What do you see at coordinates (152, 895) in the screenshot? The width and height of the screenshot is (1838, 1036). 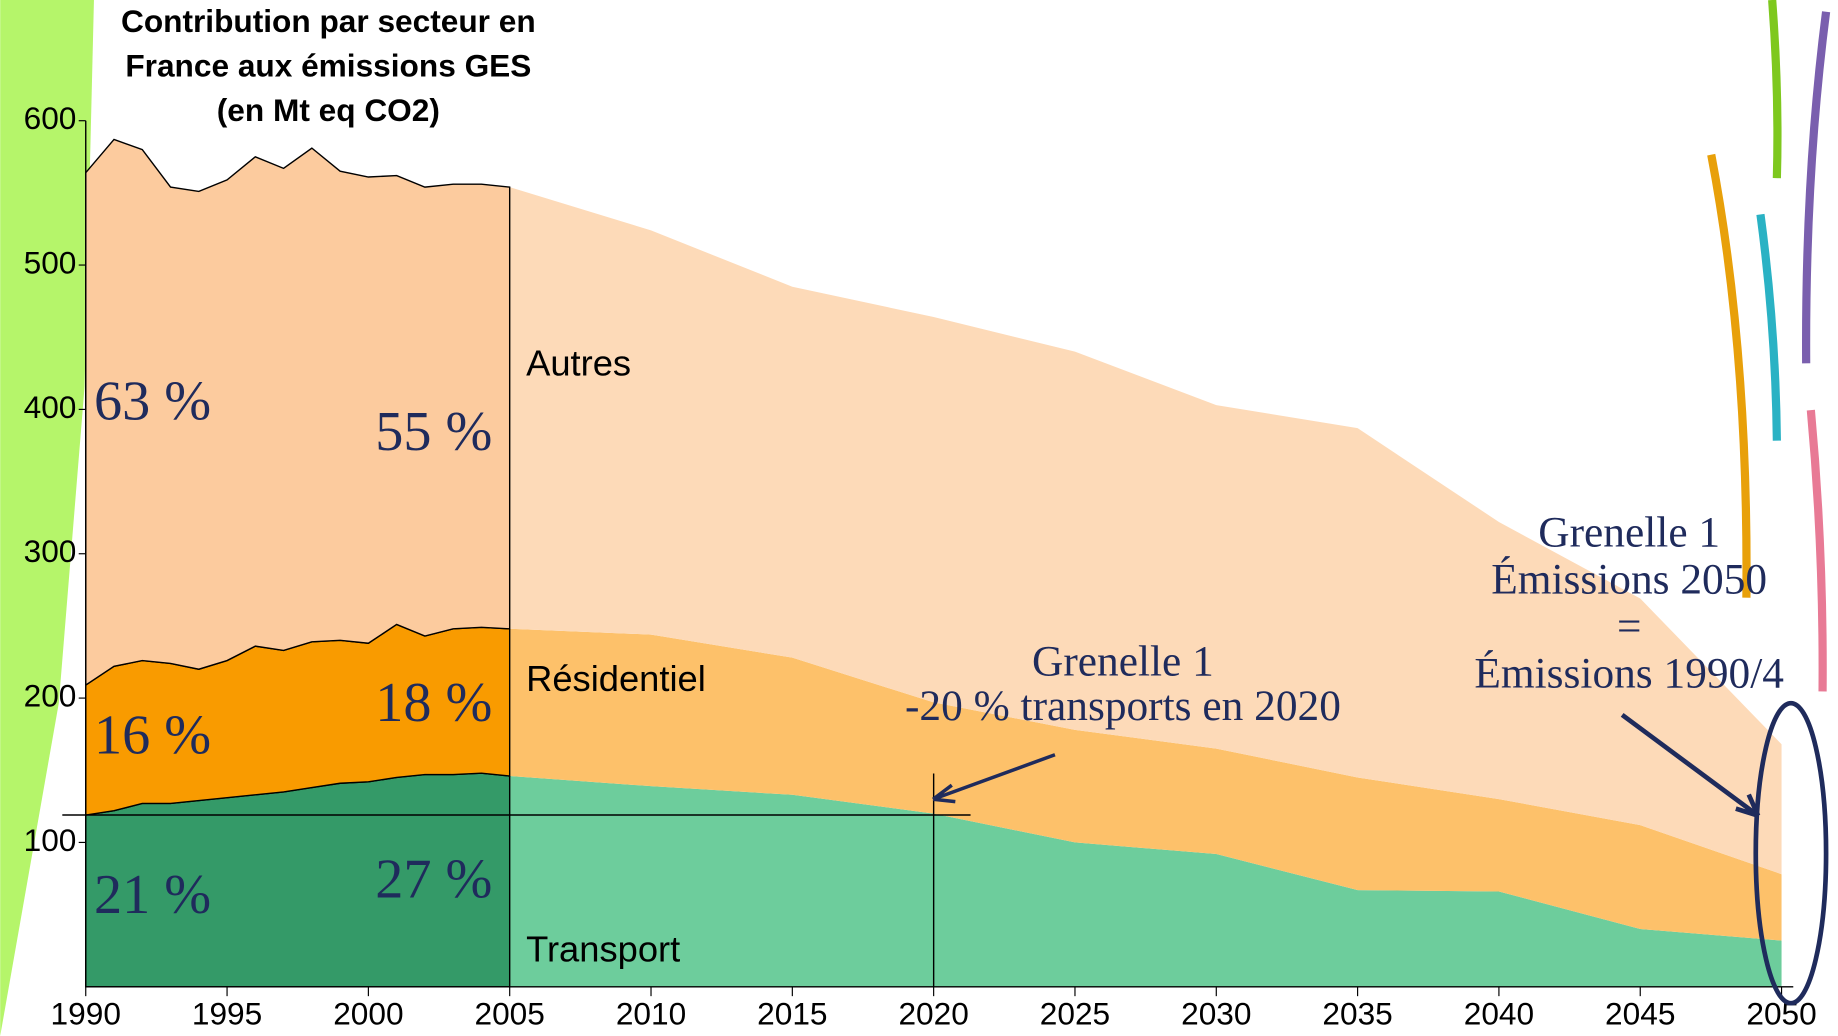 I see `share-label: 21 %` at bounding box center [152, 895].